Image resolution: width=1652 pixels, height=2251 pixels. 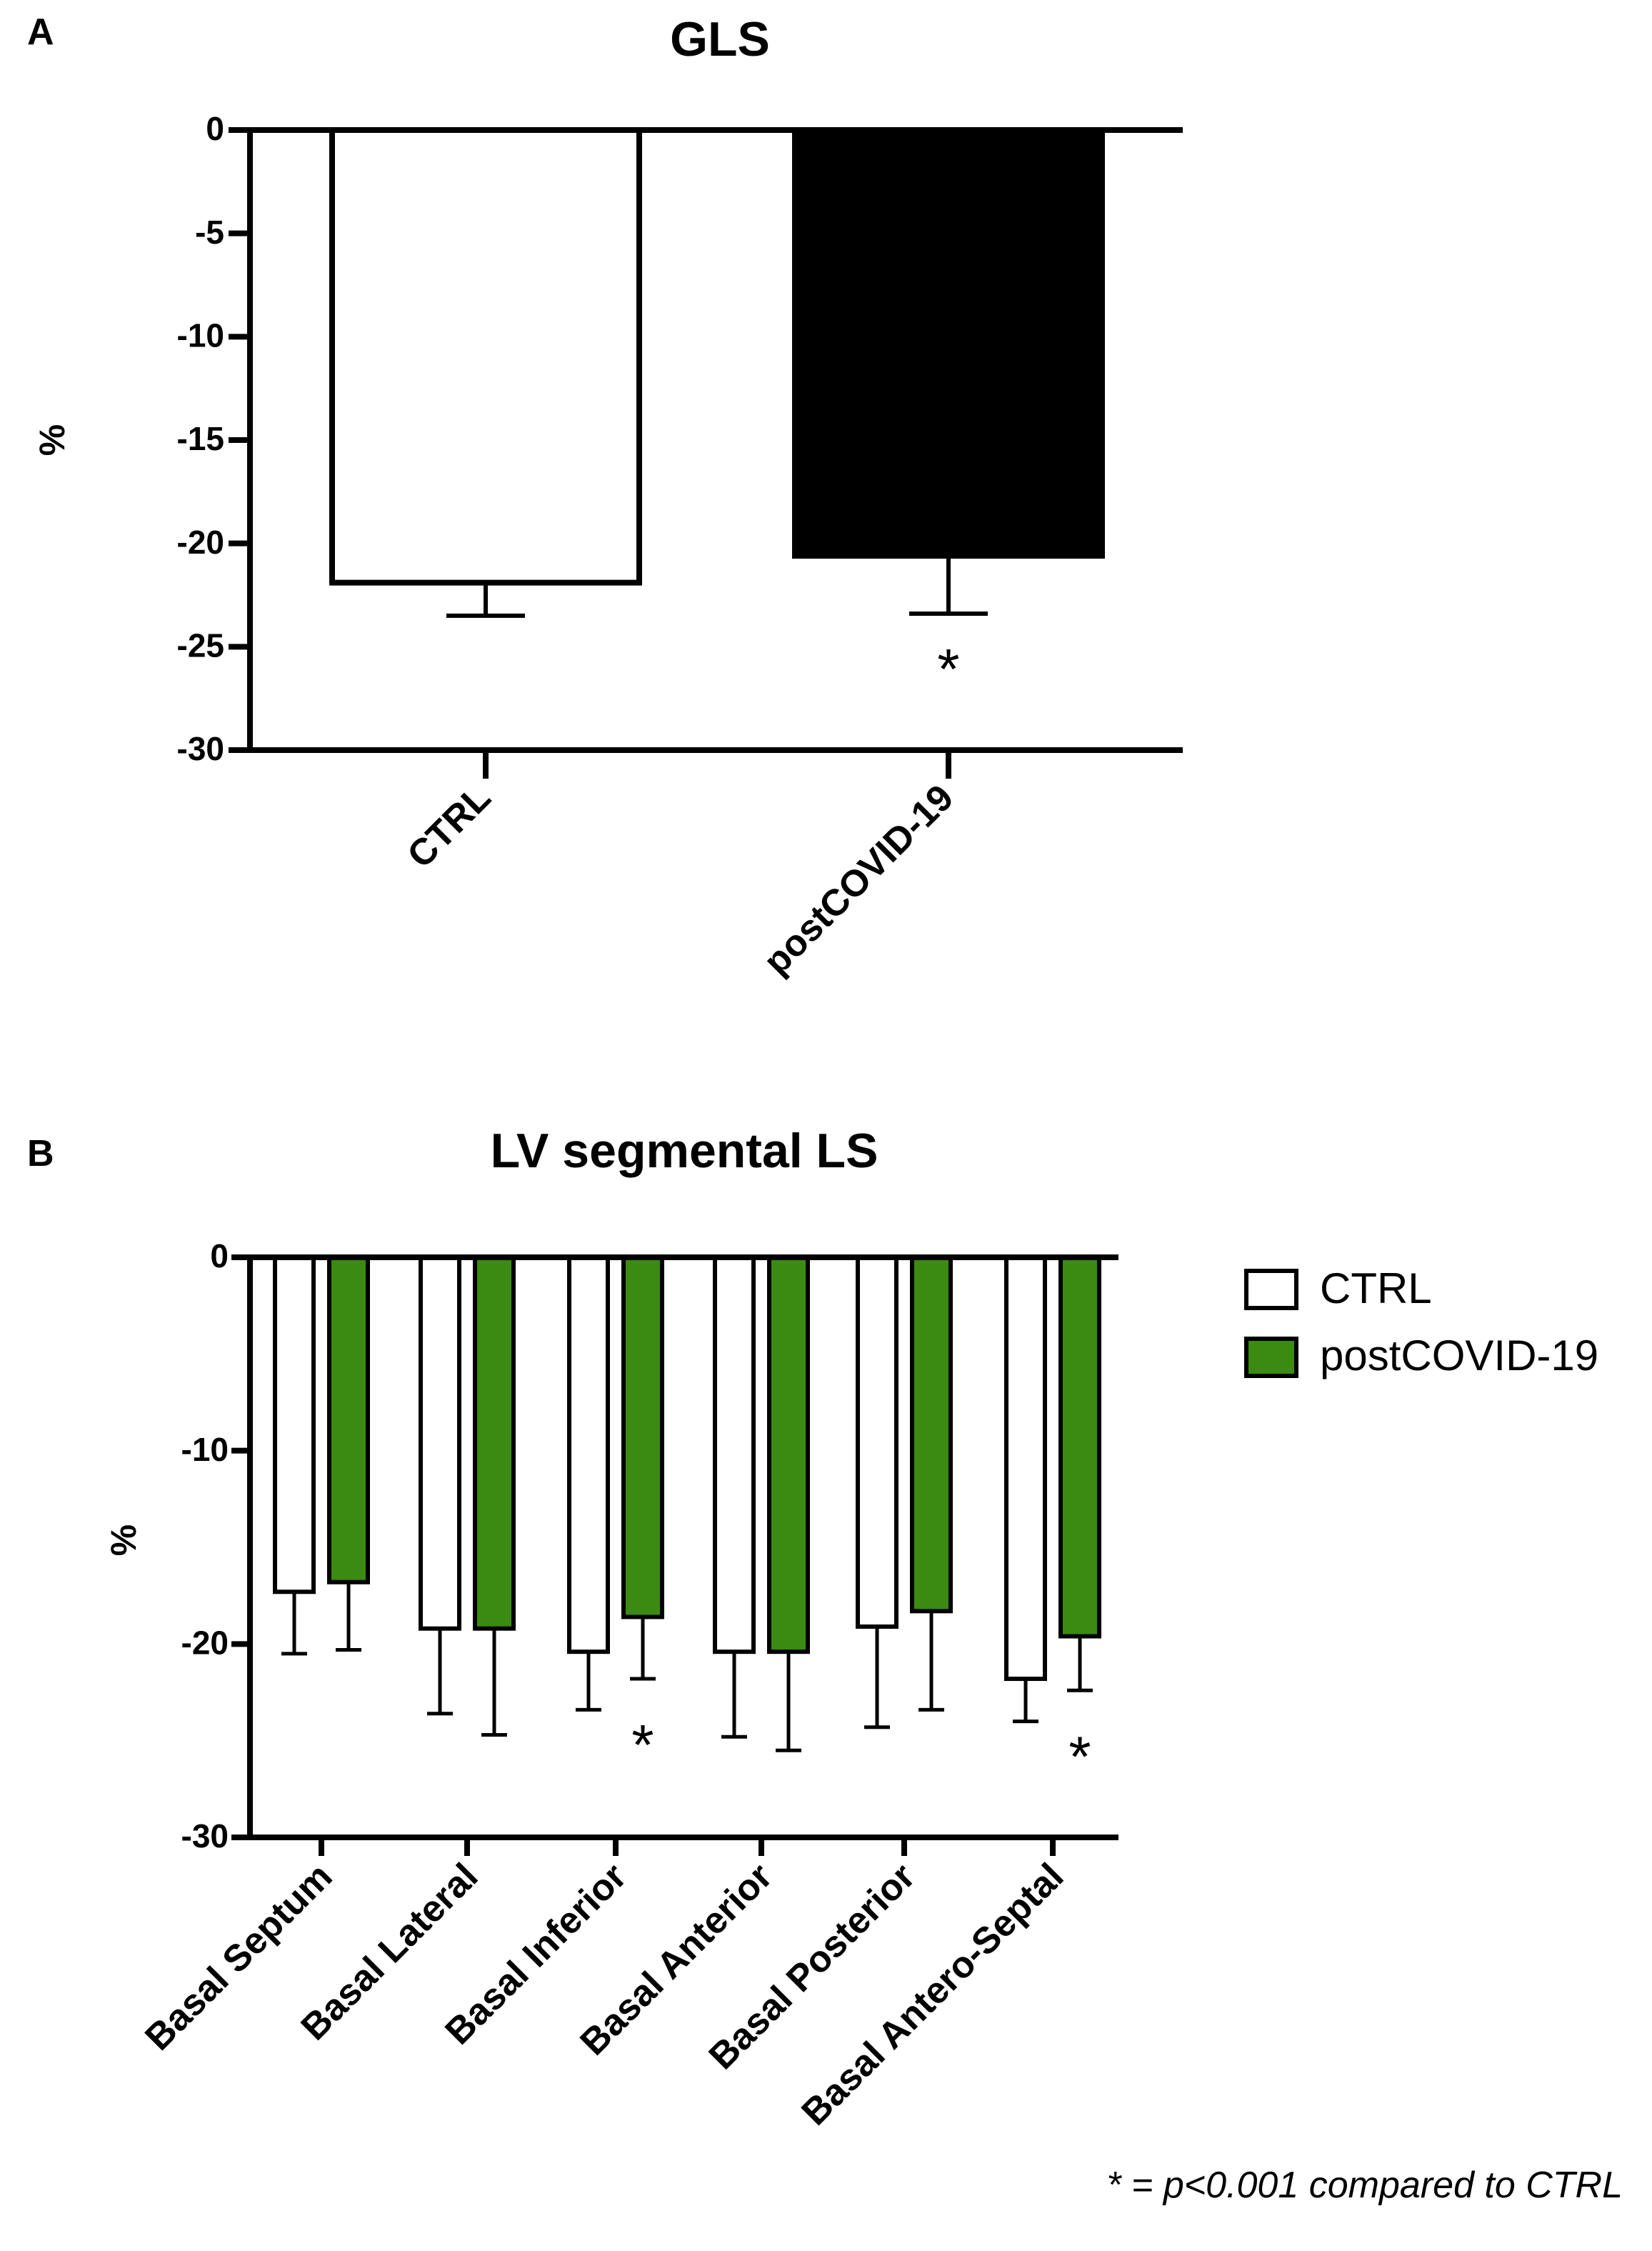 I want to click on bar-ctrl-basal-anterior, so click(x=735, y=1454).